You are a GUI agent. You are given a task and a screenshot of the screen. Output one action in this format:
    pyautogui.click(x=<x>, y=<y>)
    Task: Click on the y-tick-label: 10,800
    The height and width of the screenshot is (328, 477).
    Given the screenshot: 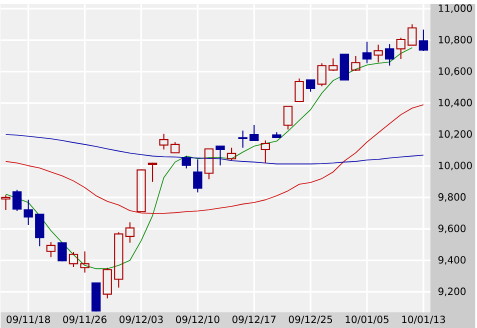 What is the action you would take?
    pyautogui.click(x=455, y=40)
    